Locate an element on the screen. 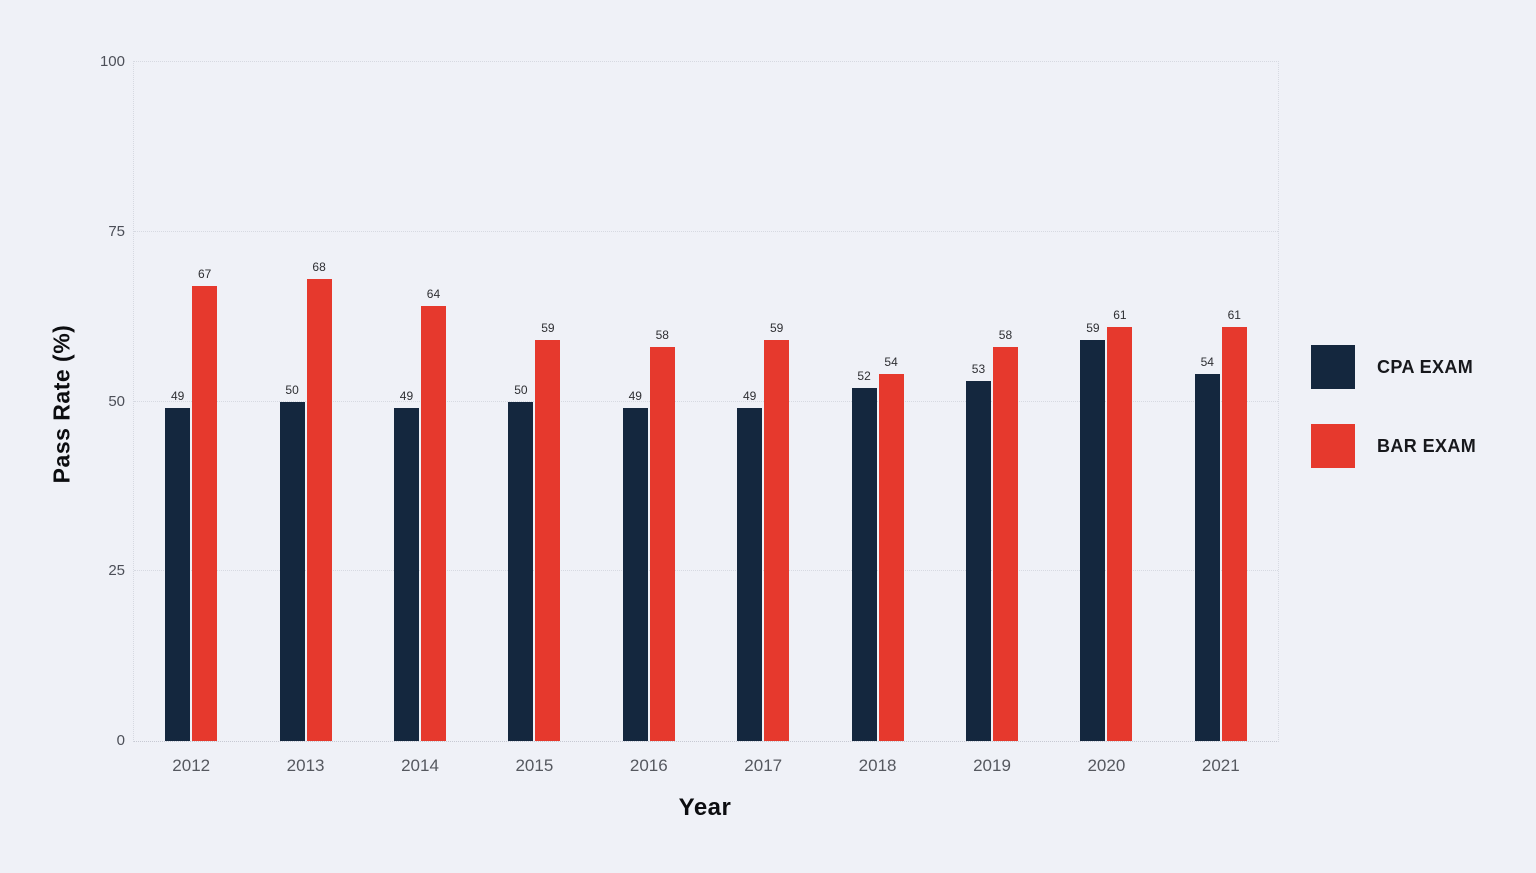 The width and height of the screenshot is (1536, 873). y-tick-label: 0 is located at coordinates (120, 740).